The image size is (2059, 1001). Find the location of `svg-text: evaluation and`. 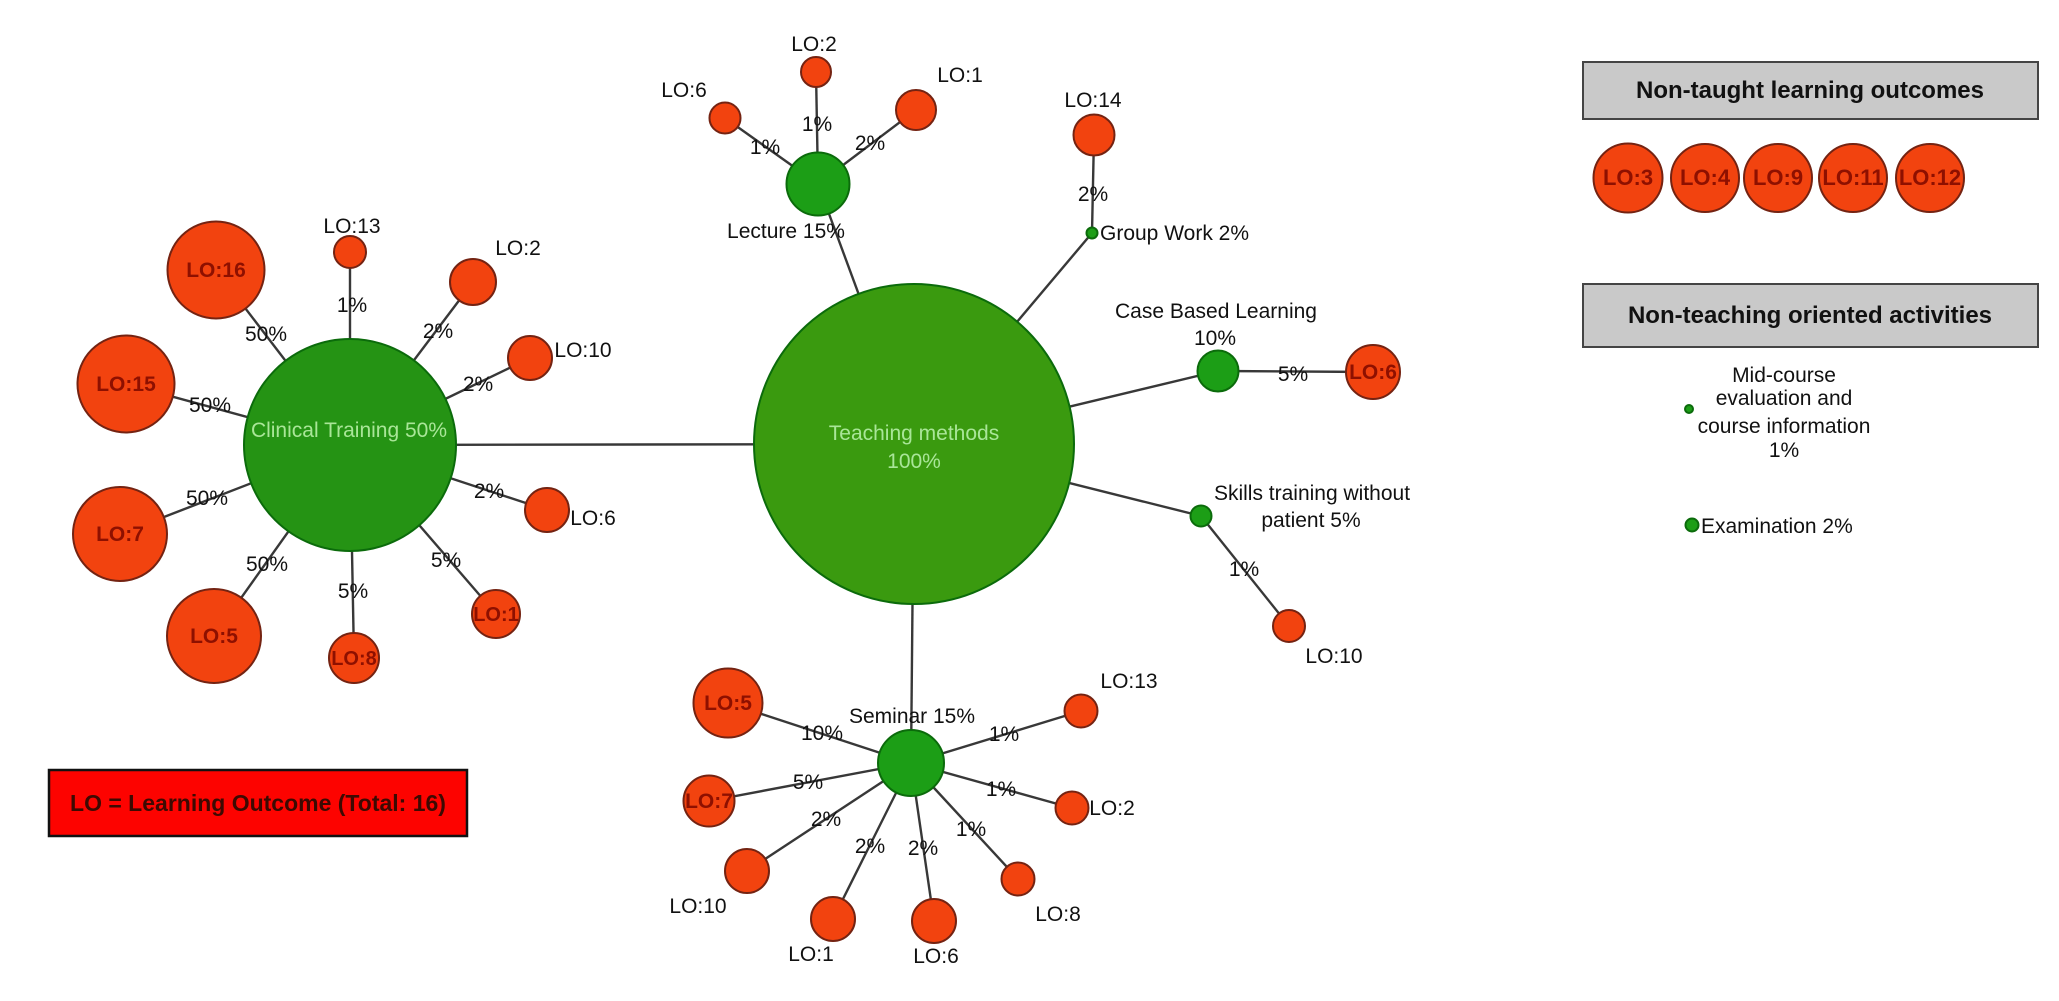

svg-text: evaluation and is located at coordinates (1784, 398).